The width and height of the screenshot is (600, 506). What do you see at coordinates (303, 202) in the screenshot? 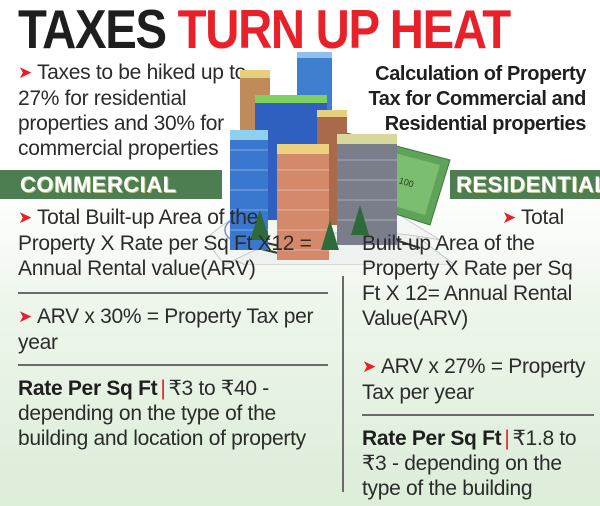
I see `building-salmon` at bounding box center [303, 202].